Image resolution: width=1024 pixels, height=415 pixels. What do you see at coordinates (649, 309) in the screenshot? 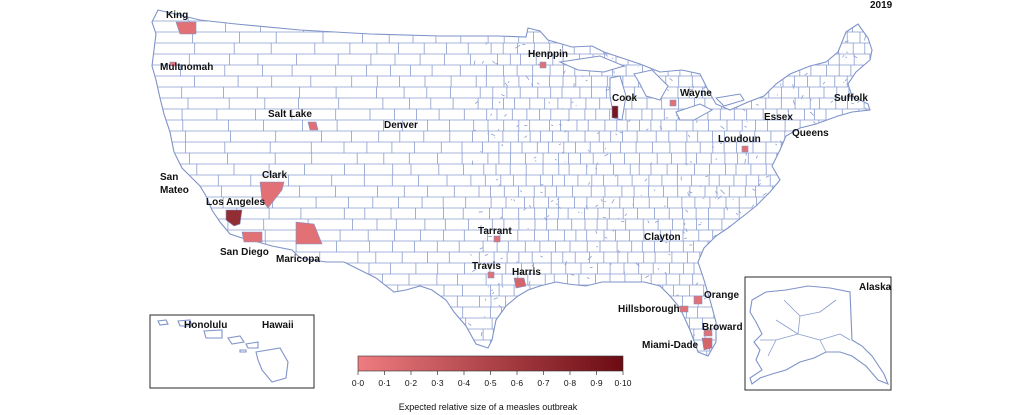
I see `county-label-hillsborough: Hillsborough` at bounding box center [649, 309].